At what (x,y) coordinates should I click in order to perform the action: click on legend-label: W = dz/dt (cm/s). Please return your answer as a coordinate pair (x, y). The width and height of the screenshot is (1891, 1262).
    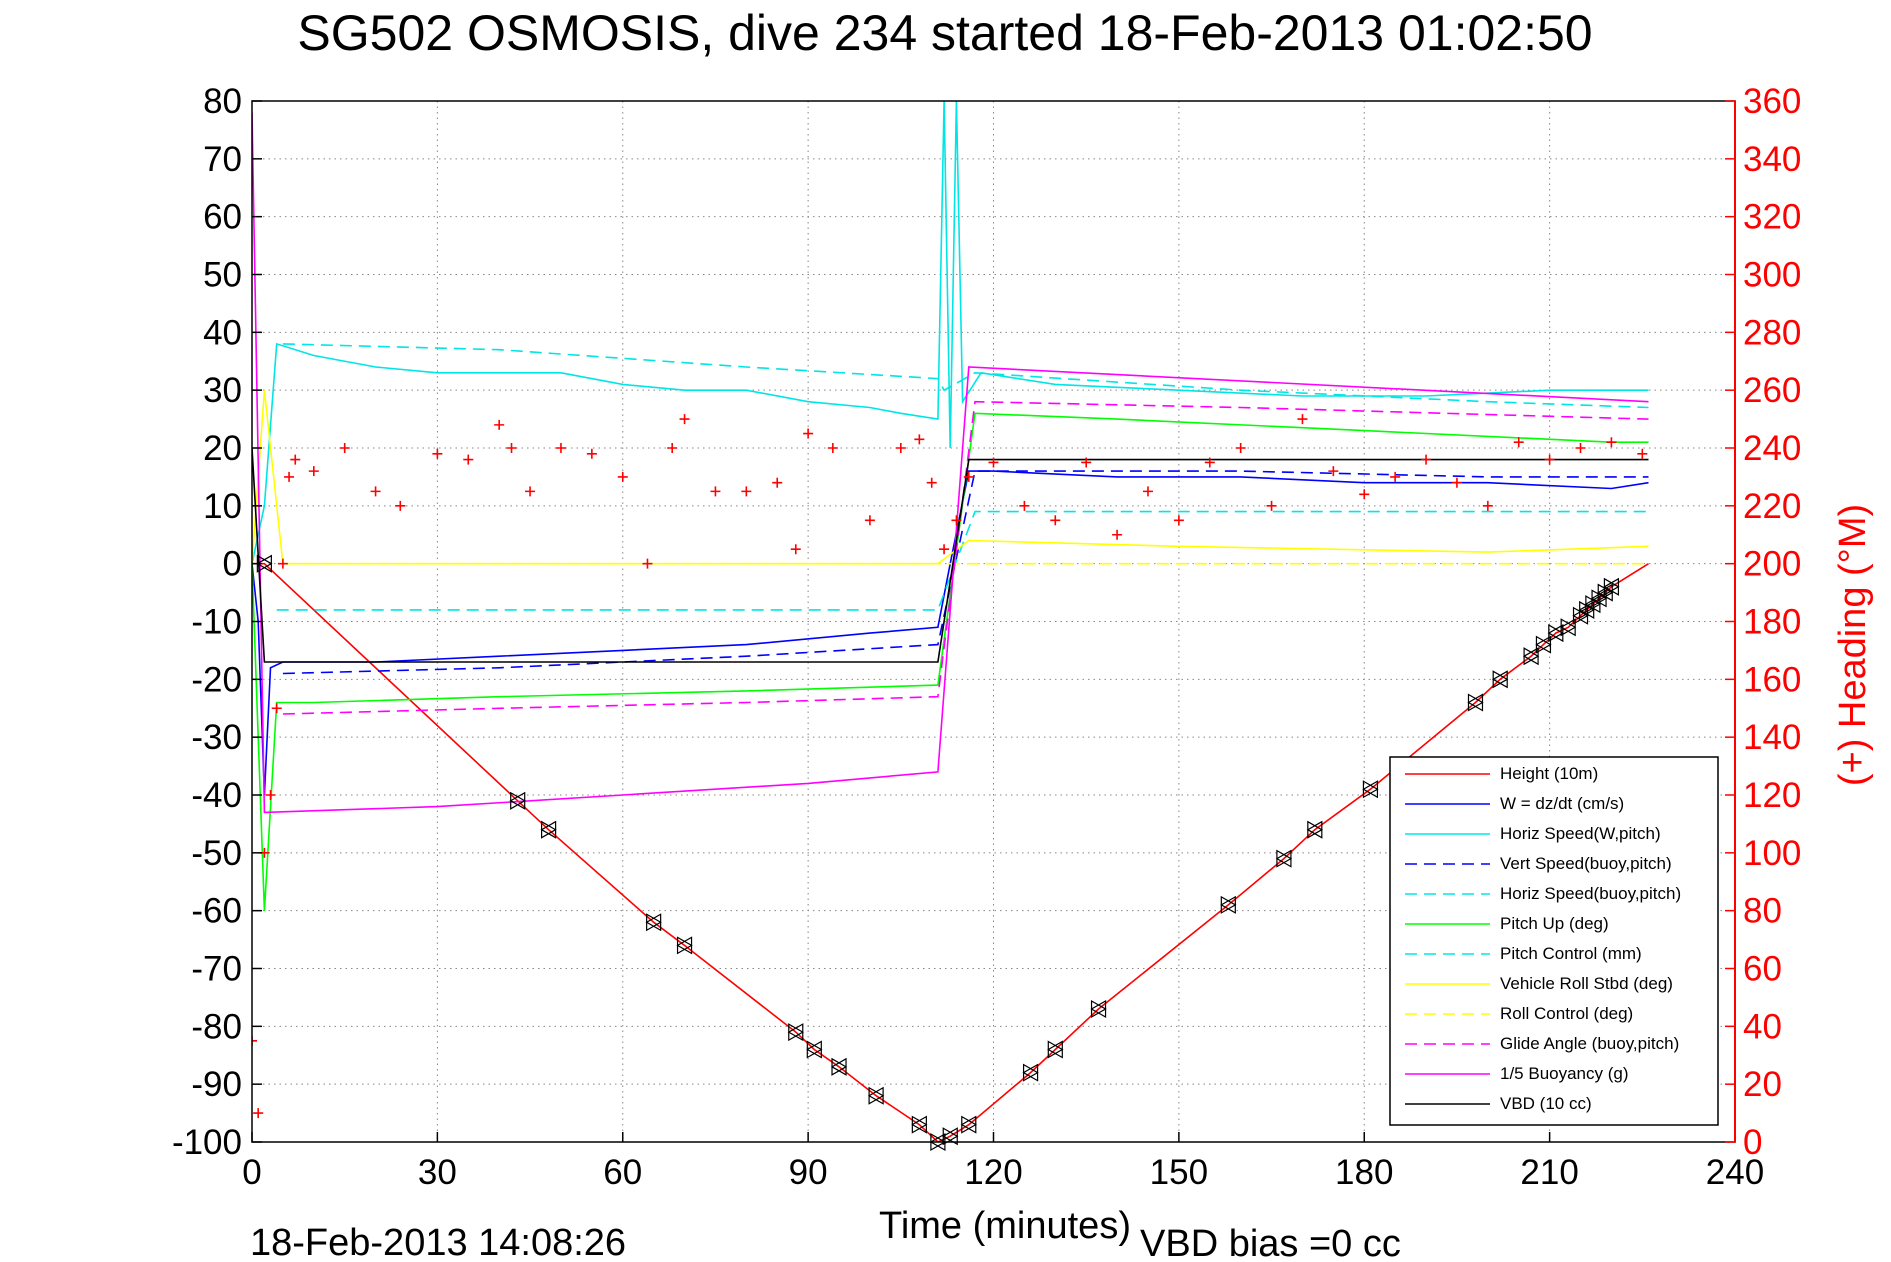
    Looking at the image, I should click on (1562, 803).